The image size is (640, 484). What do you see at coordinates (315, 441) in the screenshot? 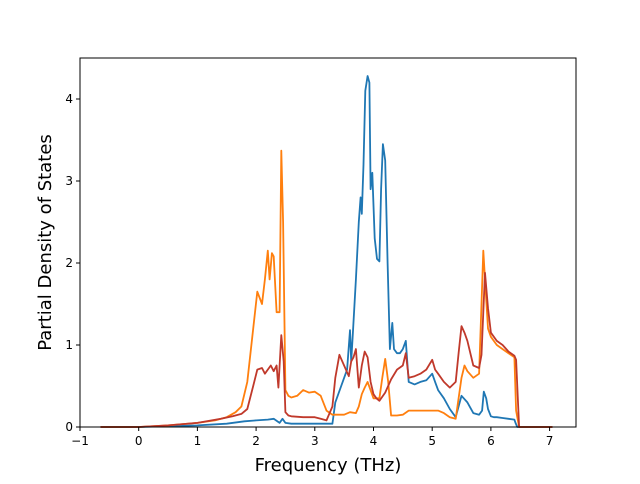
I see `x-tick-label: 3` at bounding box center [315, 441].